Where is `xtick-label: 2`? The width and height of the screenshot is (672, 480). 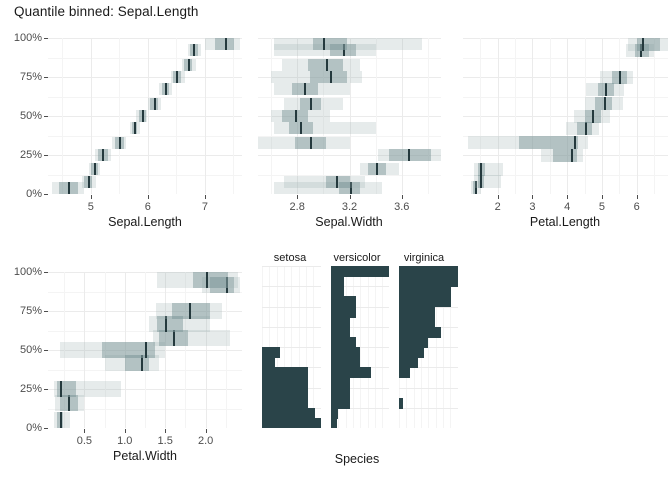 xtick-label: 2 is located at coordinates (497, 207).